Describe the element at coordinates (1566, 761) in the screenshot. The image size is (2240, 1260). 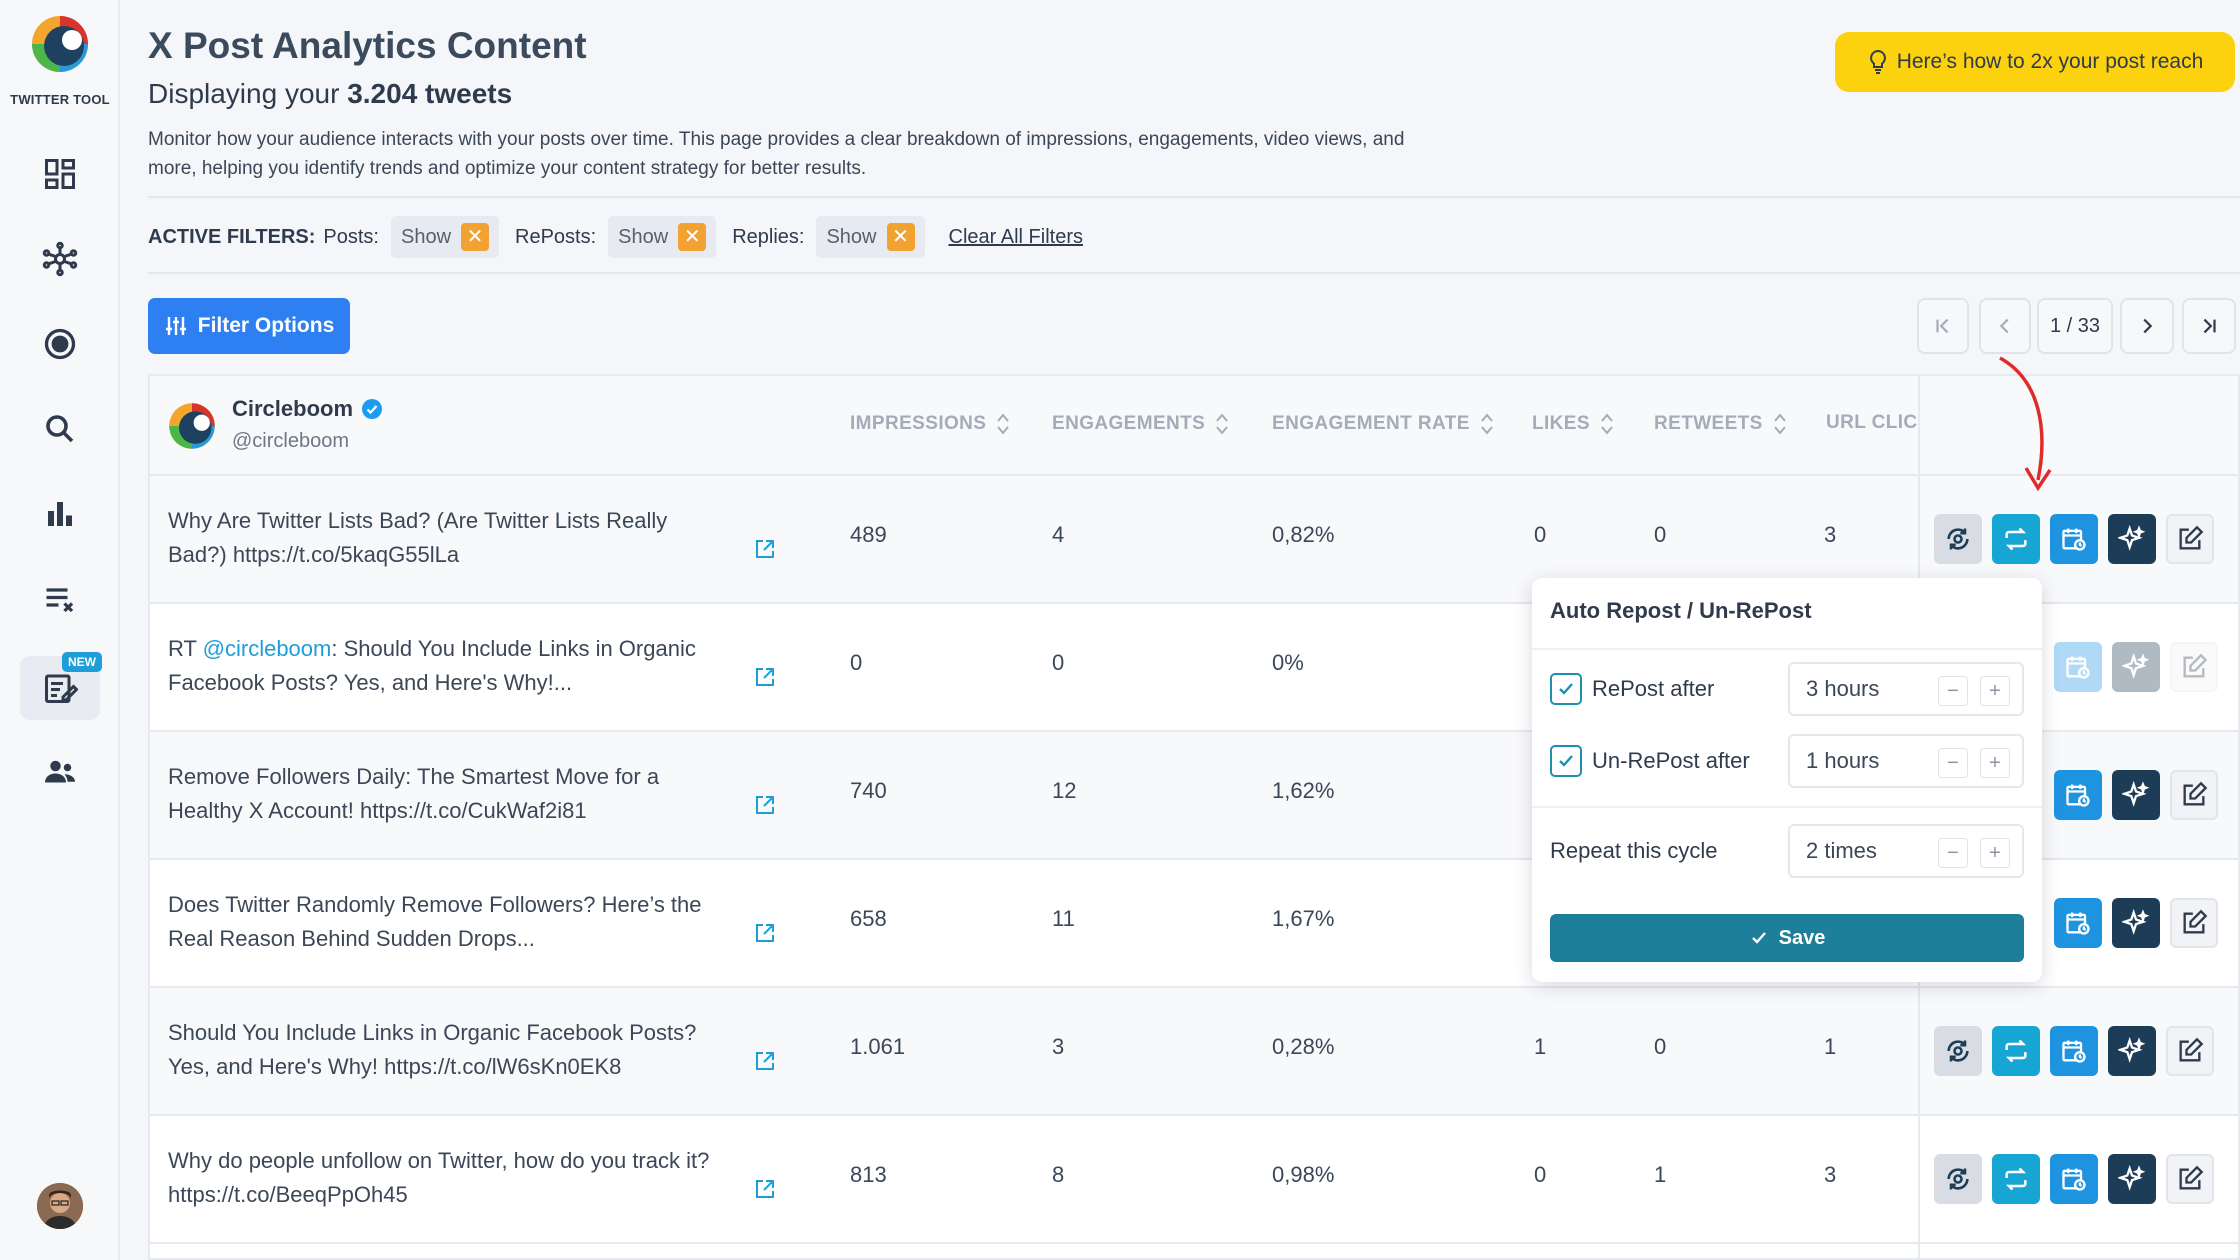
I see `unrepost-after-checkbox` at that location.